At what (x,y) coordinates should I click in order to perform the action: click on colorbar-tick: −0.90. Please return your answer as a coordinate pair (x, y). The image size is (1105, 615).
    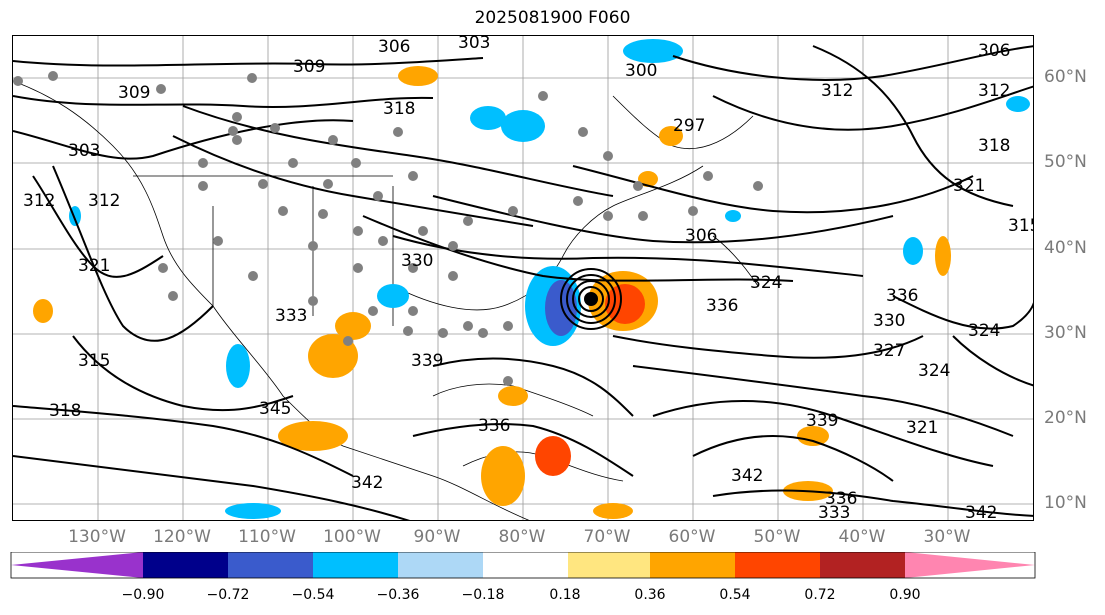
    Looking at the image, I should click on (143, 595).